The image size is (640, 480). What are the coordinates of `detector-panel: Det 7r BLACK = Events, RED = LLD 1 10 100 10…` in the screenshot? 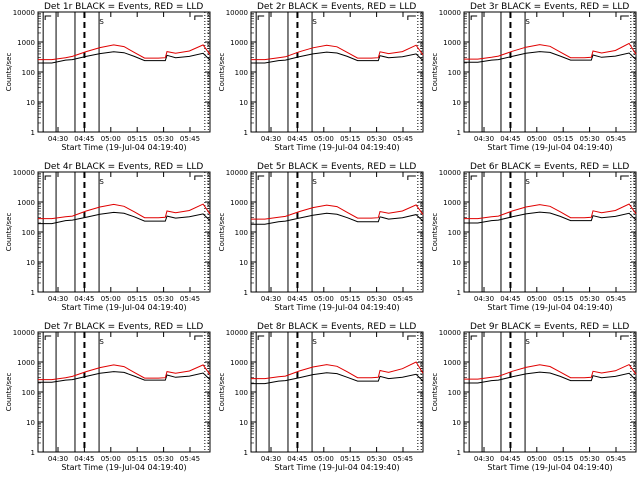 It's located at (108, 397).